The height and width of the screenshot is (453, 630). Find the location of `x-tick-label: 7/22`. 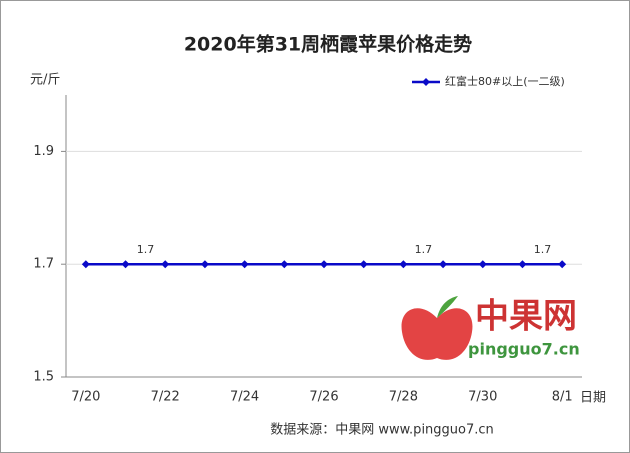

x-tick-label: 7/22 is located at coordinates (165, 397).